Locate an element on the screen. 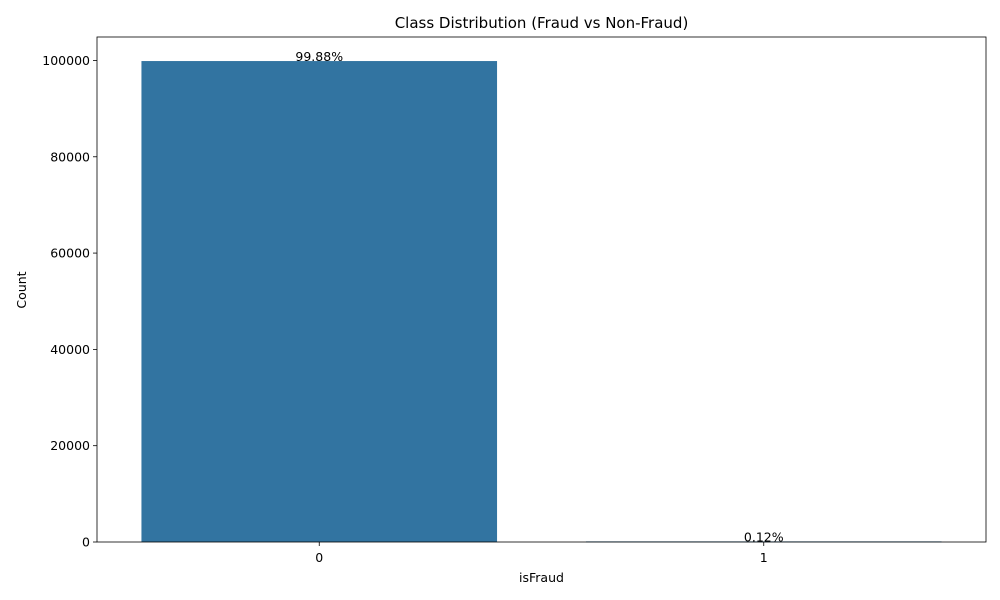  x-tick-label: 0 is located at coordinates (319, 557).